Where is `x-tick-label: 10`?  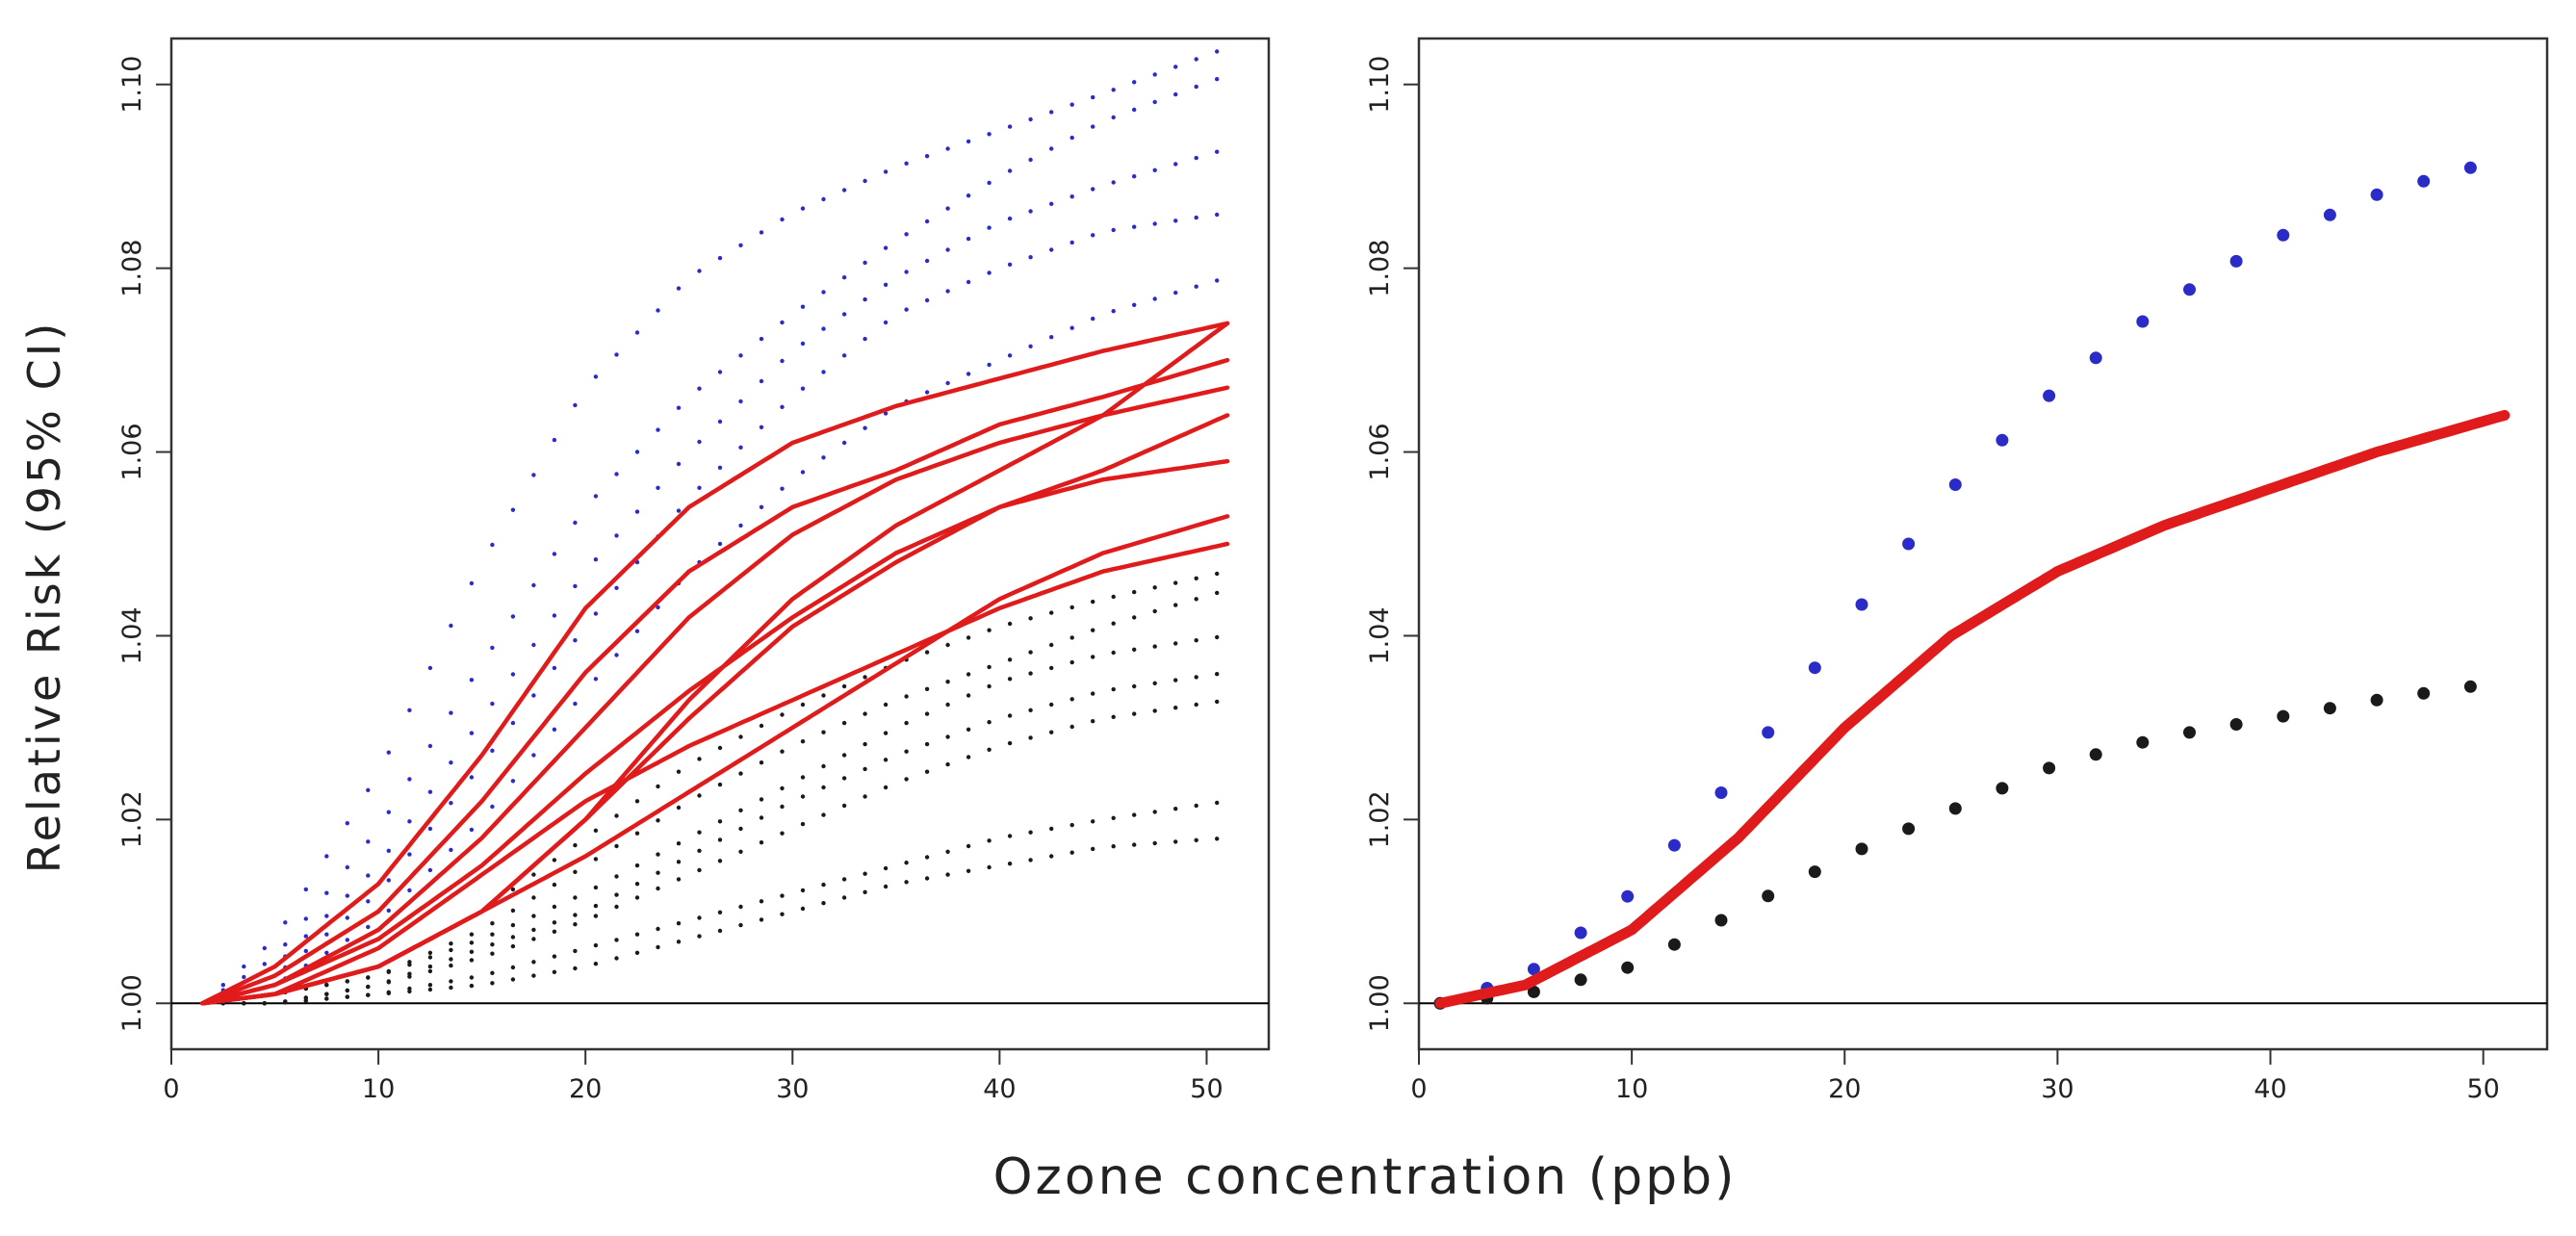 x-tick-label: 10 is located at coordinates (378, 1089).